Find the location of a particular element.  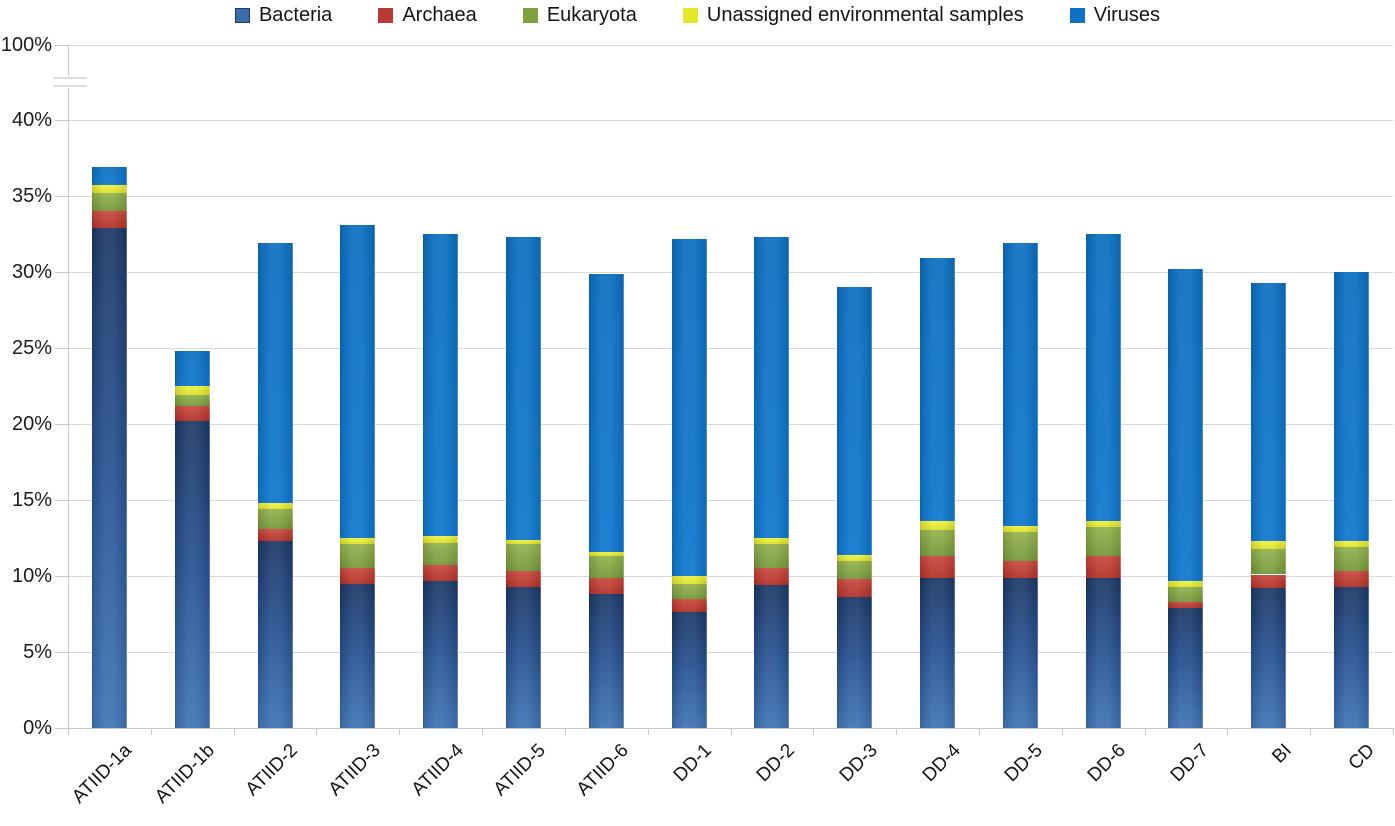

y-tick-label: 10% is located at coordinates (31, 576).